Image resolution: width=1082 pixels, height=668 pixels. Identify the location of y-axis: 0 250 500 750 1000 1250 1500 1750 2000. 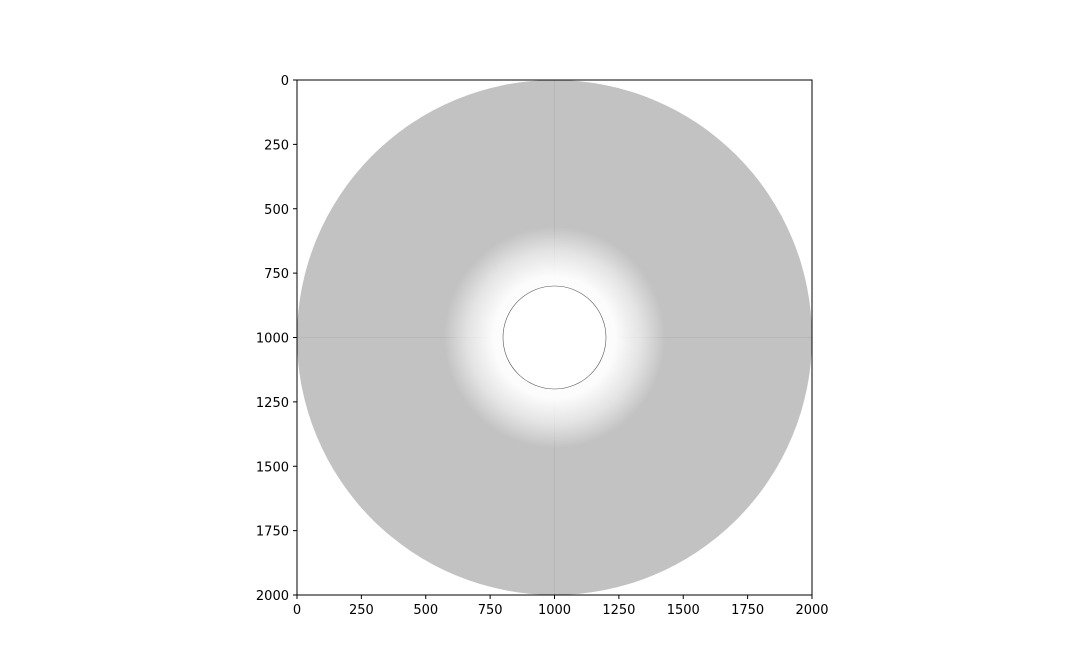
(276, 339).